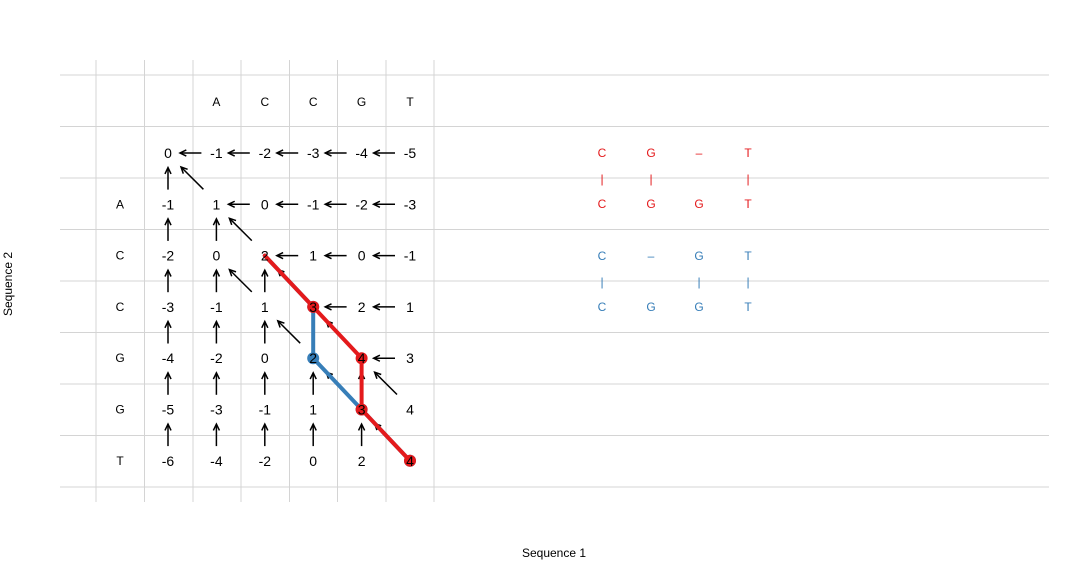 This screenshot has height=576, width=1080. What do you see at coordinates (120, 332) in the screenshot?
I see `sequence-2-labels: A C C G G T` at bounding box center [120, 332].